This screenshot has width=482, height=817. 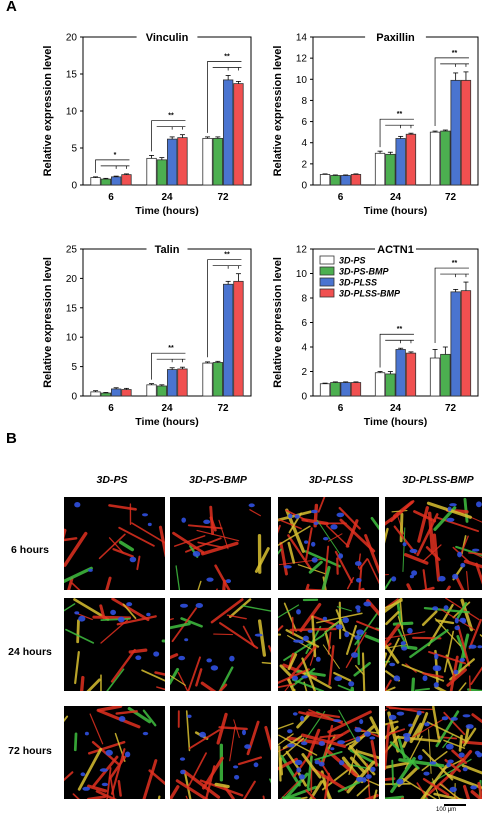 I want to click on y-tick-label: 6, so click(x=304, y=122).